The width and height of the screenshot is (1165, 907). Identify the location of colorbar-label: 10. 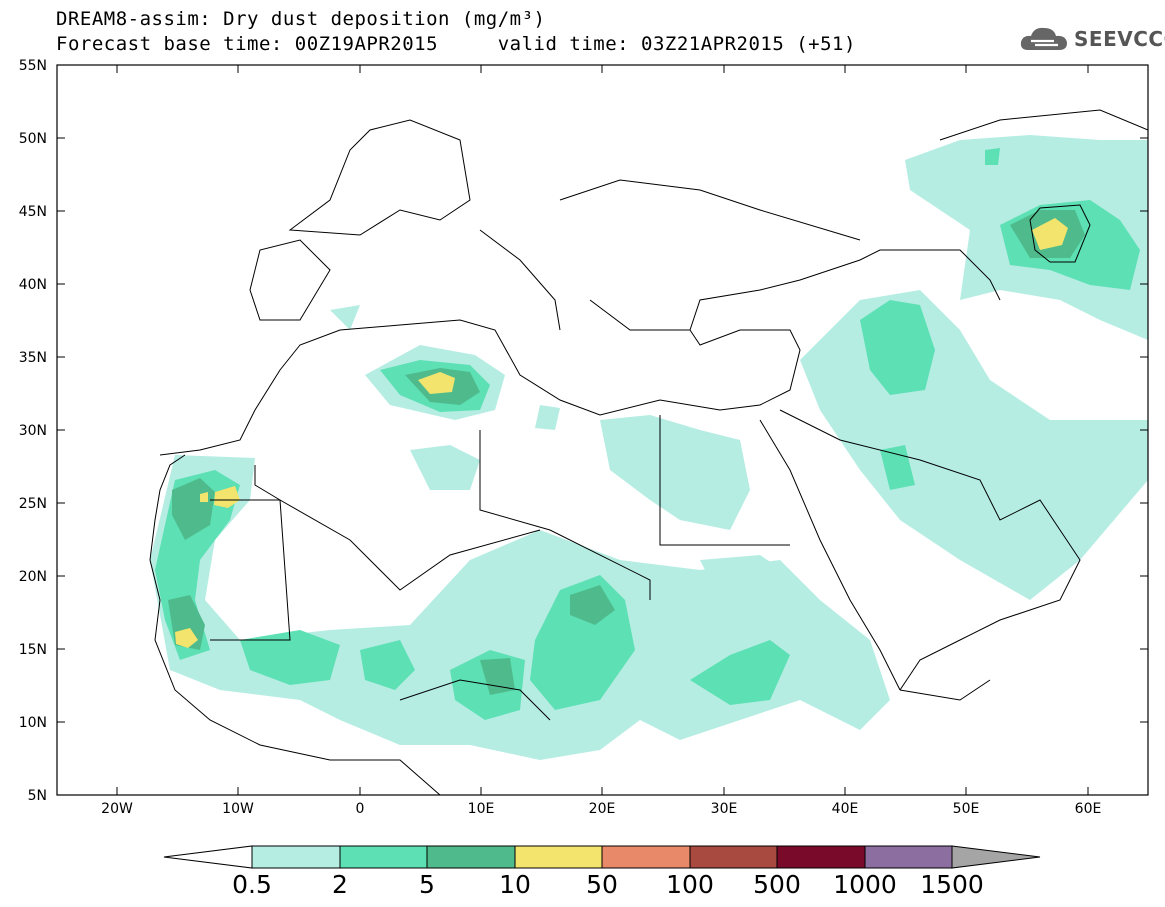
(515, 884).